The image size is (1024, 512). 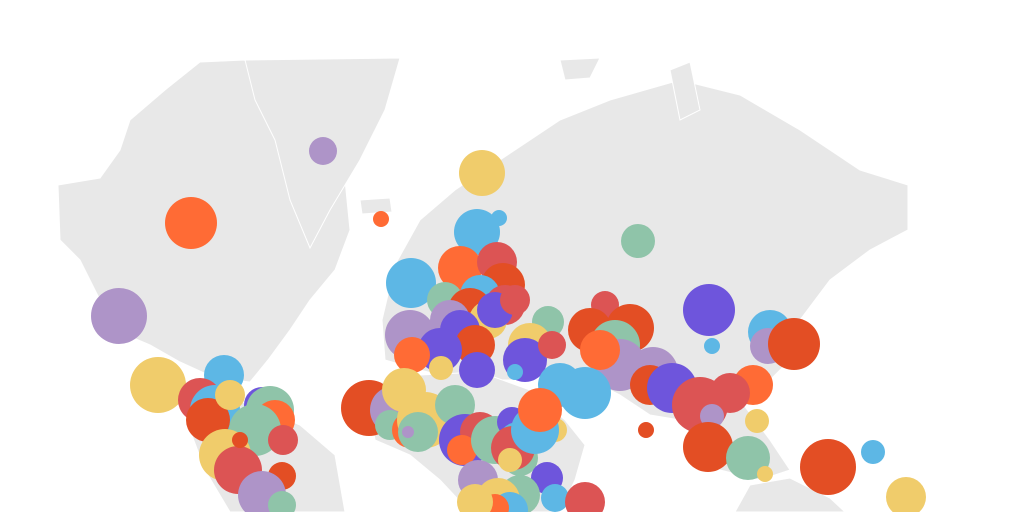 I want to click on landmass-iceland, so click(x=376, y=206).